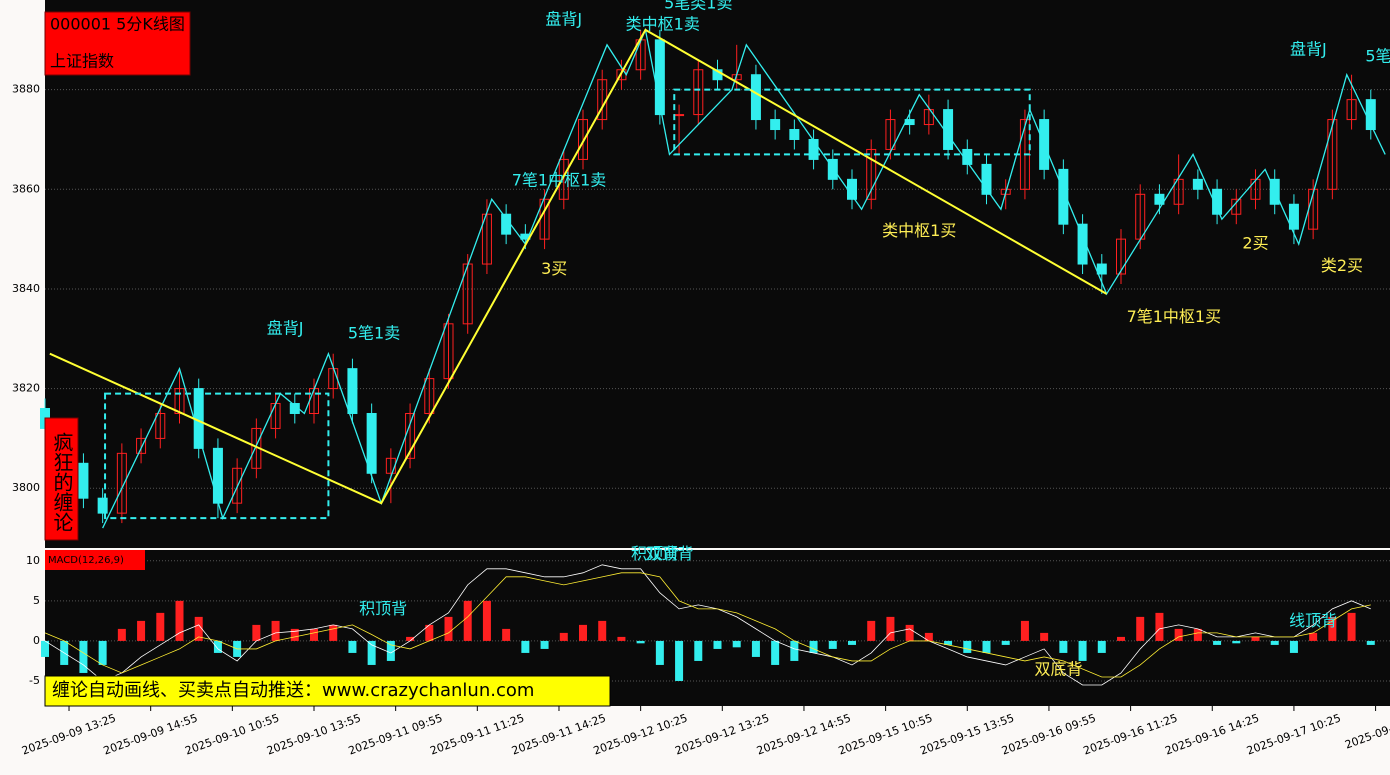  Describe the element at coordinates (26, 487) in the screenshot. I see `y-tick-label: 3800` at that location.